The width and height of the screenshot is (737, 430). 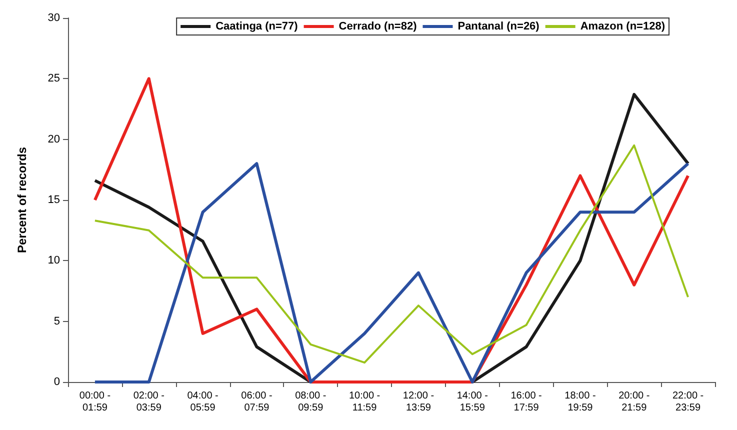 What do you see at coordinates (54, 200) in the screenshot?
I see `y-tick-label: 15` at bounding box center [54, 200].